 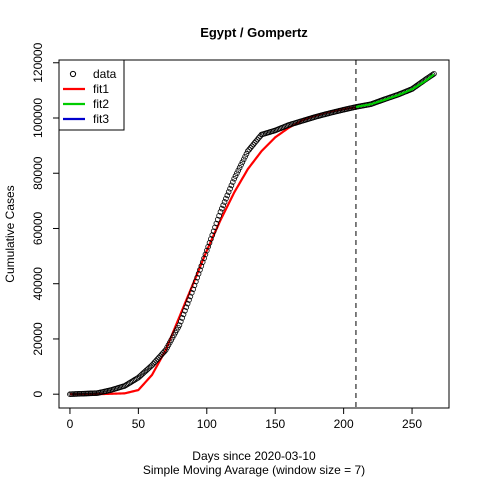 I want to click on y-tick-label: 80000, so click(x=38, y=173).